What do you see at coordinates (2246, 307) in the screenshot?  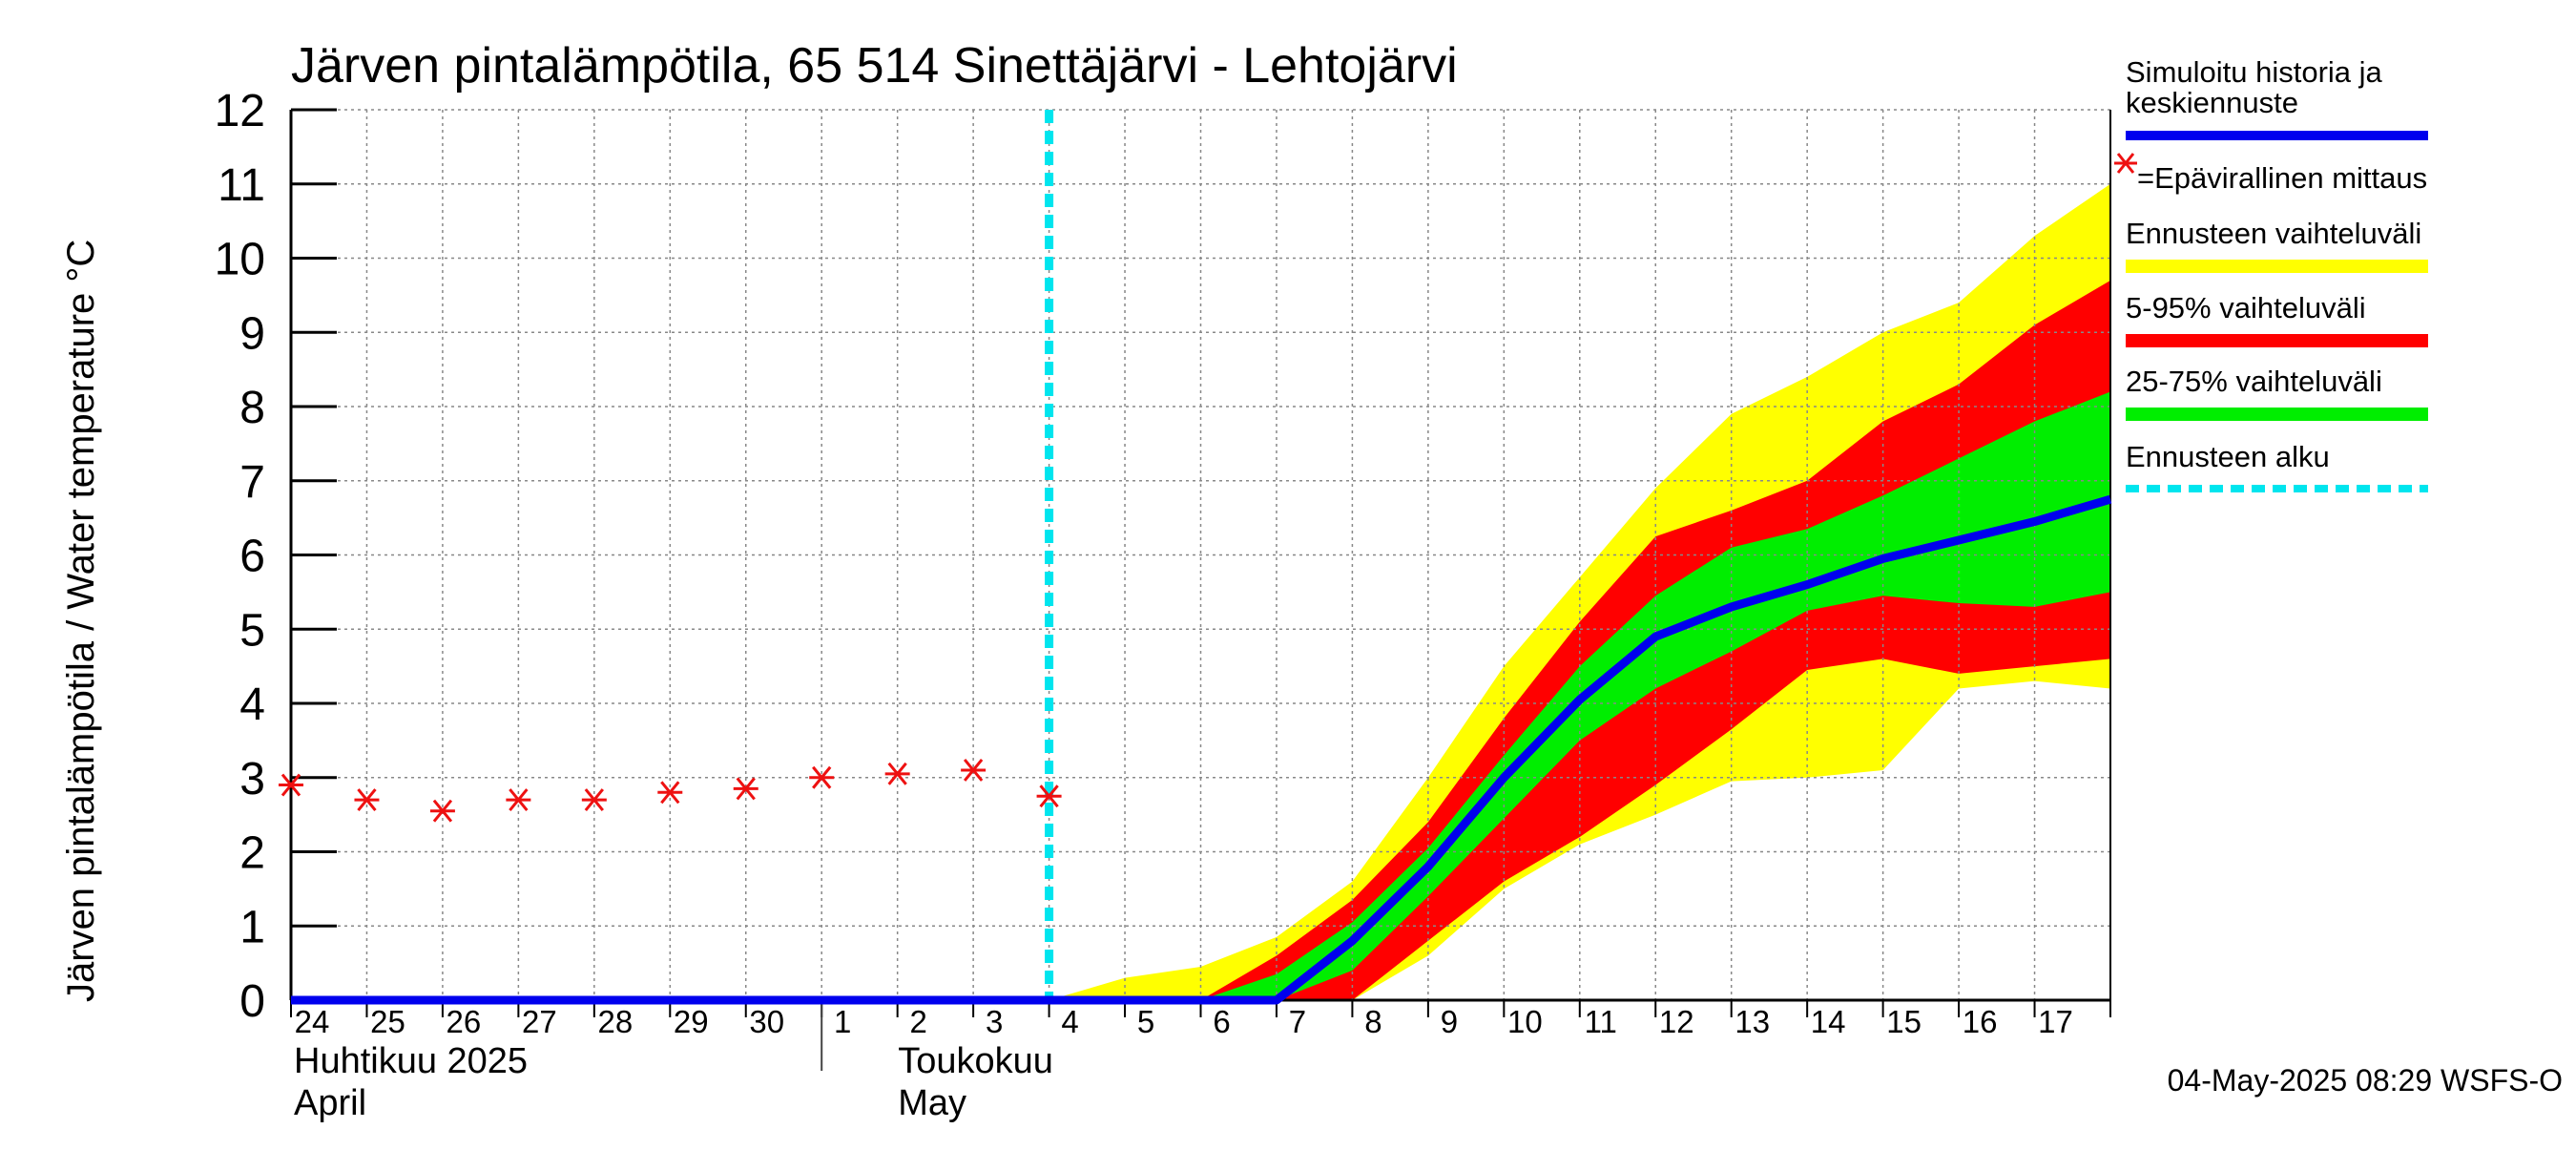 I see `legend-p5-95-label: 5-95% vaihteluväli` at bounding box center [2246, 307].